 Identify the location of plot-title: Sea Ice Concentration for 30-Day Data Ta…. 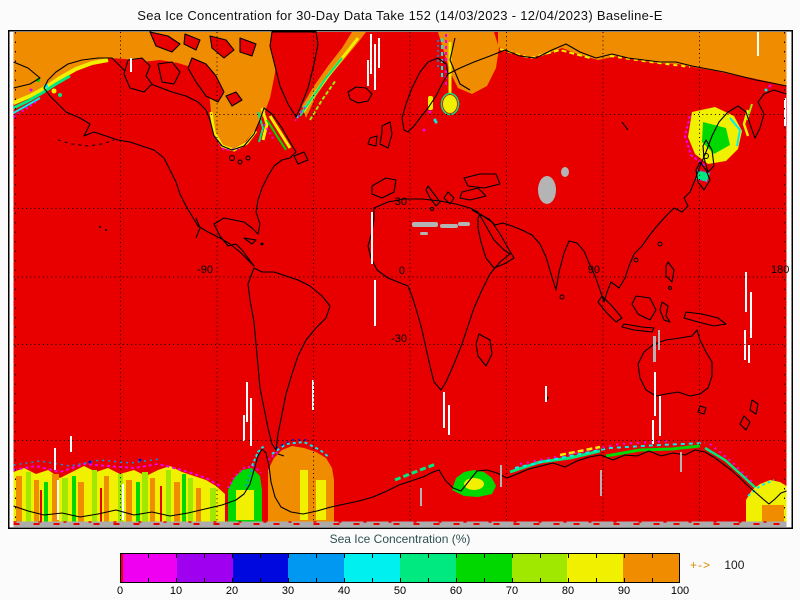
(400, 15).